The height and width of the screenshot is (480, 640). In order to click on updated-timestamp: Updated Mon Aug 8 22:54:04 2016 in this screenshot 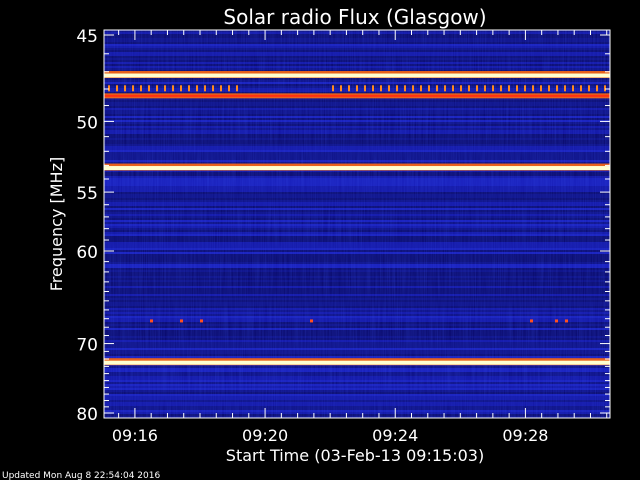, I will do `click(81, 475)`.